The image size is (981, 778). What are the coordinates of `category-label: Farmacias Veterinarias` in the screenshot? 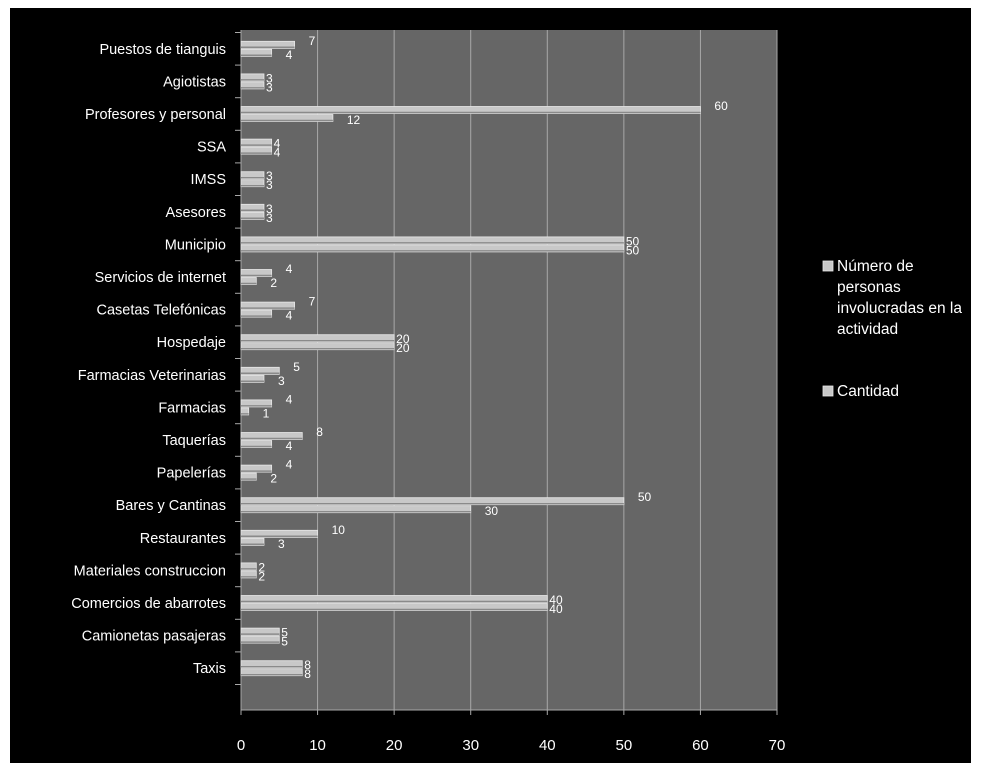 It's located at (152, 376).